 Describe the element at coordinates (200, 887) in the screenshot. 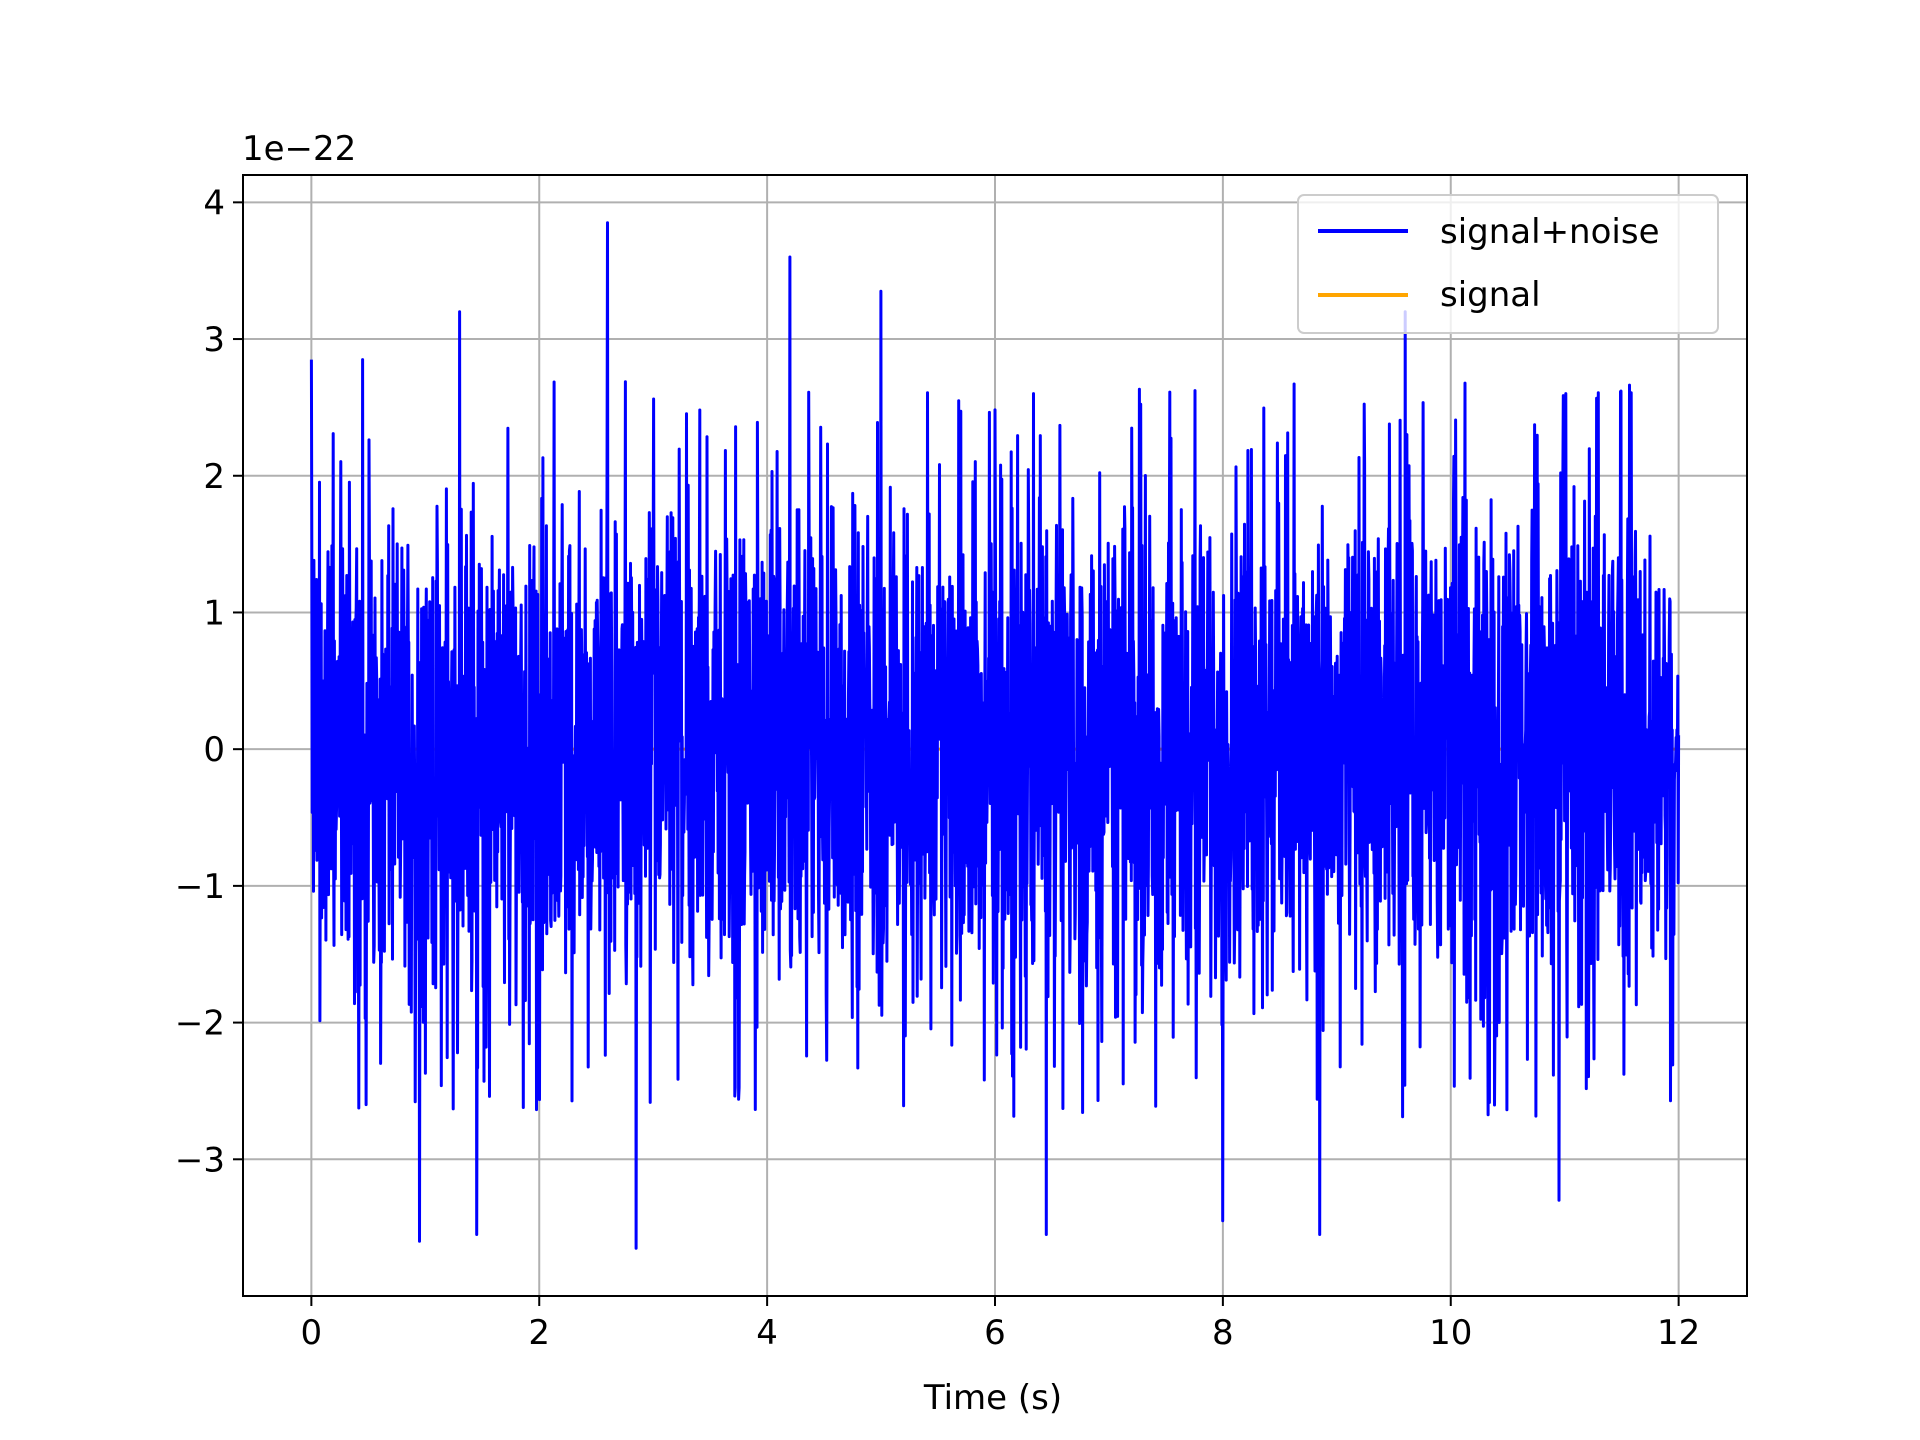

I see `y-tick-label: −1` at that location.